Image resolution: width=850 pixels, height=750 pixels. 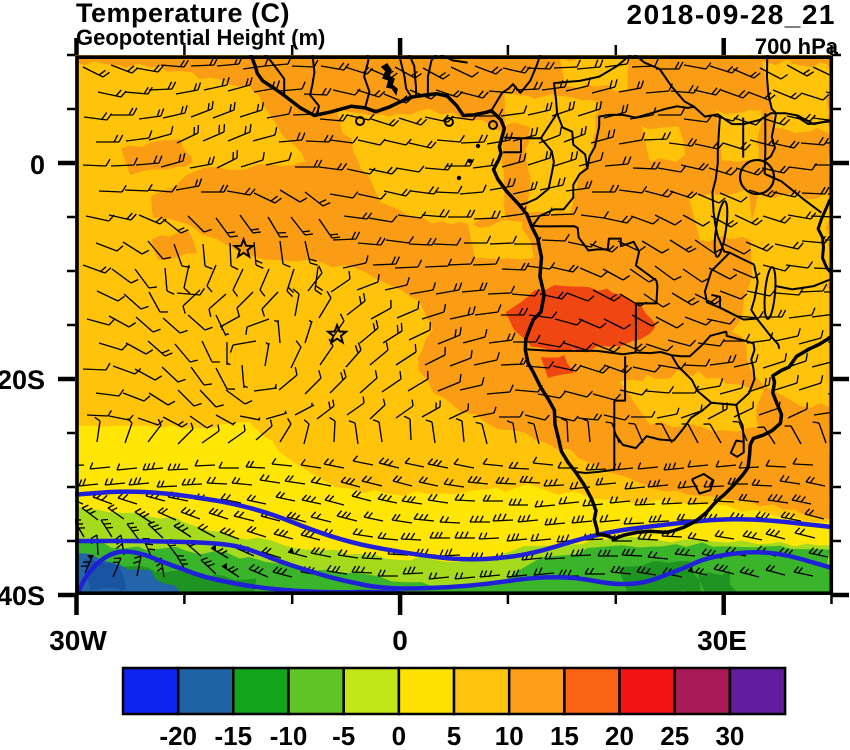 I want to click on svg-text: 30, so click(x=729, y=735).